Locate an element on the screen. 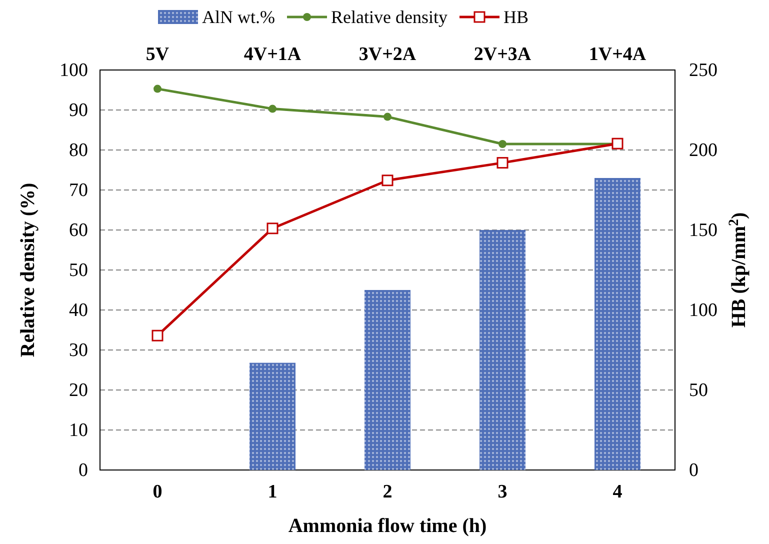 The image size is (769, 544). y-tick-label: 90 is located at coordinates (78, 111).